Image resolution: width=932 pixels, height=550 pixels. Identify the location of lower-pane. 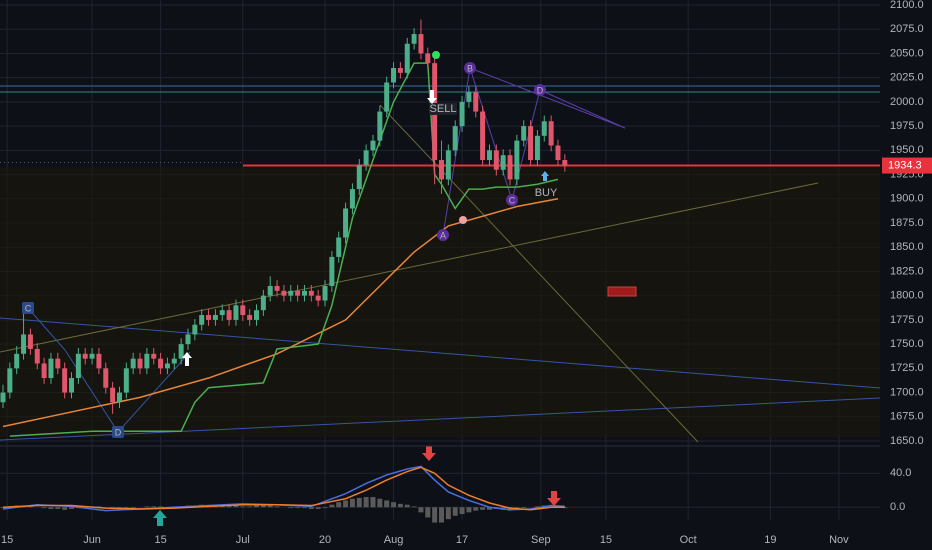
(284, 494).